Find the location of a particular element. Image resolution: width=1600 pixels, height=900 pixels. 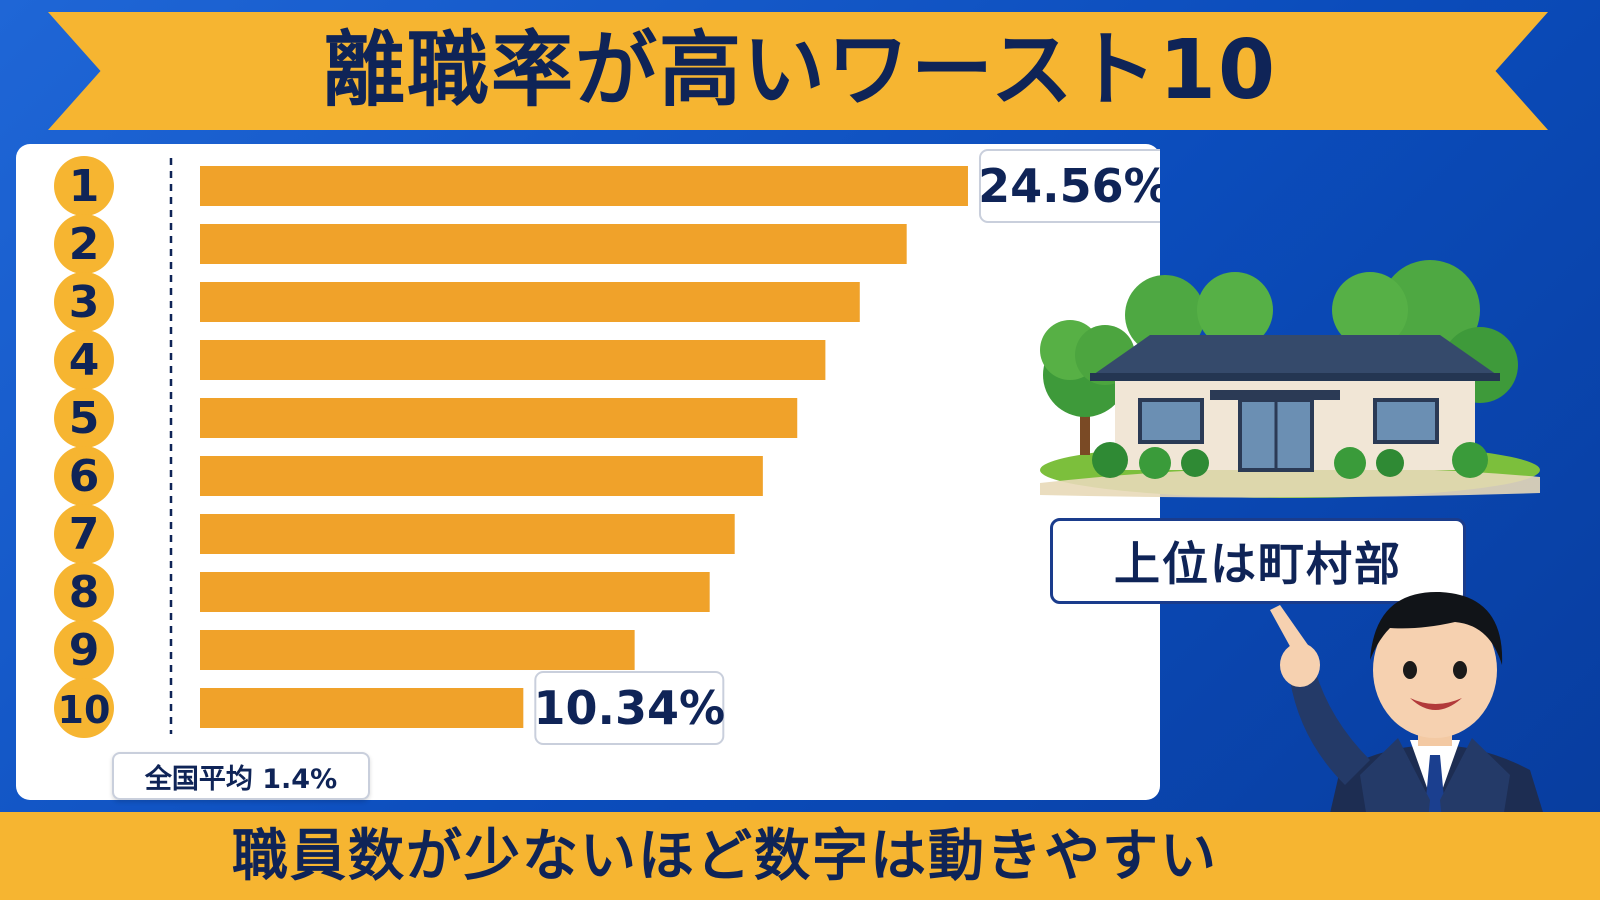

data-label-text: 10.34% is located at coordinates (630, 708).